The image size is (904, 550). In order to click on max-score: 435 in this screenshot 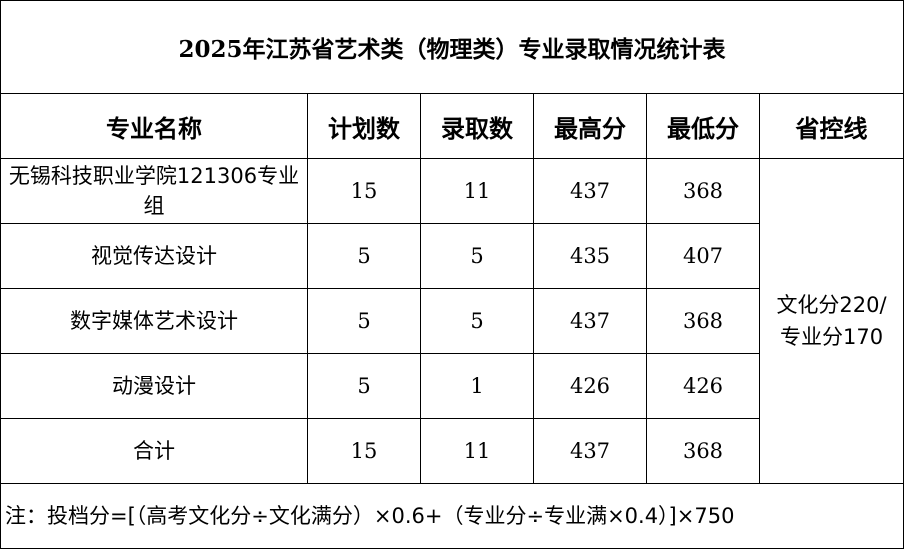, I will do `click(590, 256)`.